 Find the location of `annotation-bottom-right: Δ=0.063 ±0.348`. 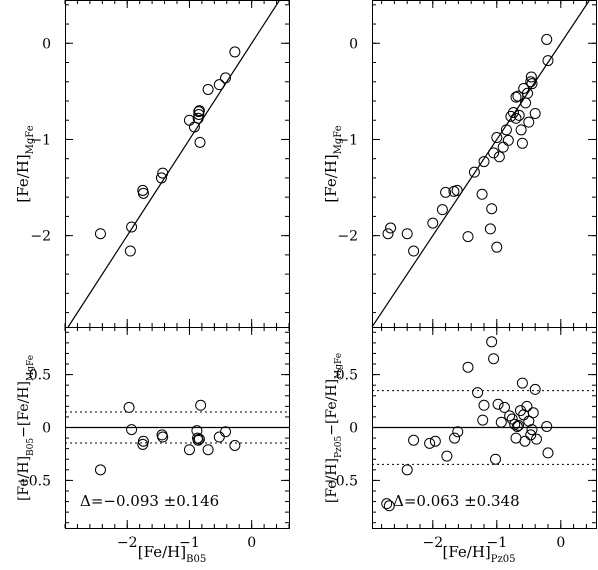

annotation-bottom-right: Δ=0.063 ±0.348 is located at coordinates (456, 501).